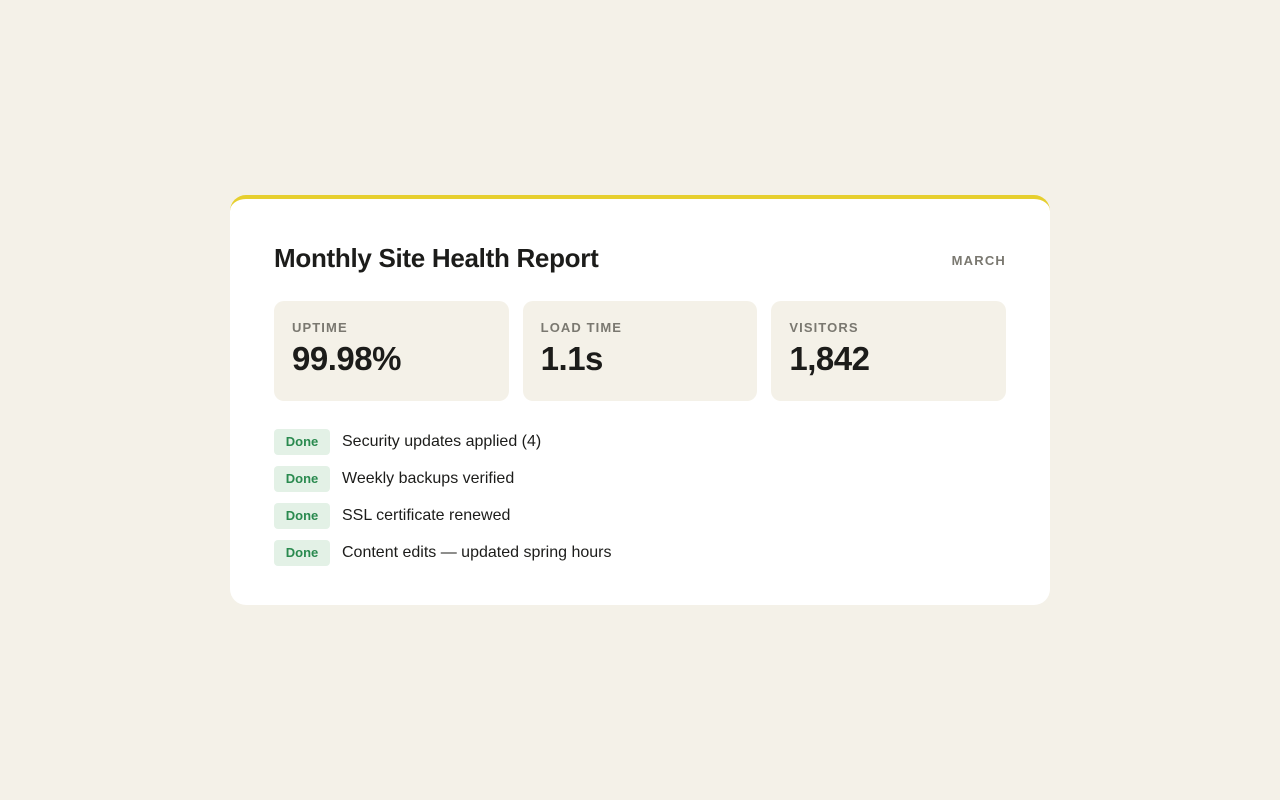  I want to click on list-item: Done Security updates applied (4), so click(640, 442).